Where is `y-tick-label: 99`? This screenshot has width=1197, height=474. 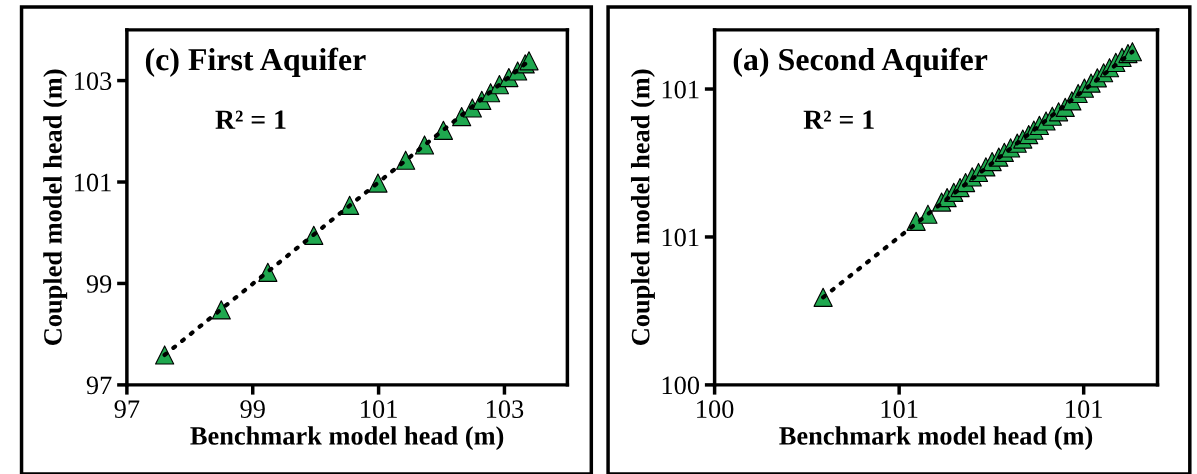 y-tick-label: 99 is located at coordinates (99, 284).